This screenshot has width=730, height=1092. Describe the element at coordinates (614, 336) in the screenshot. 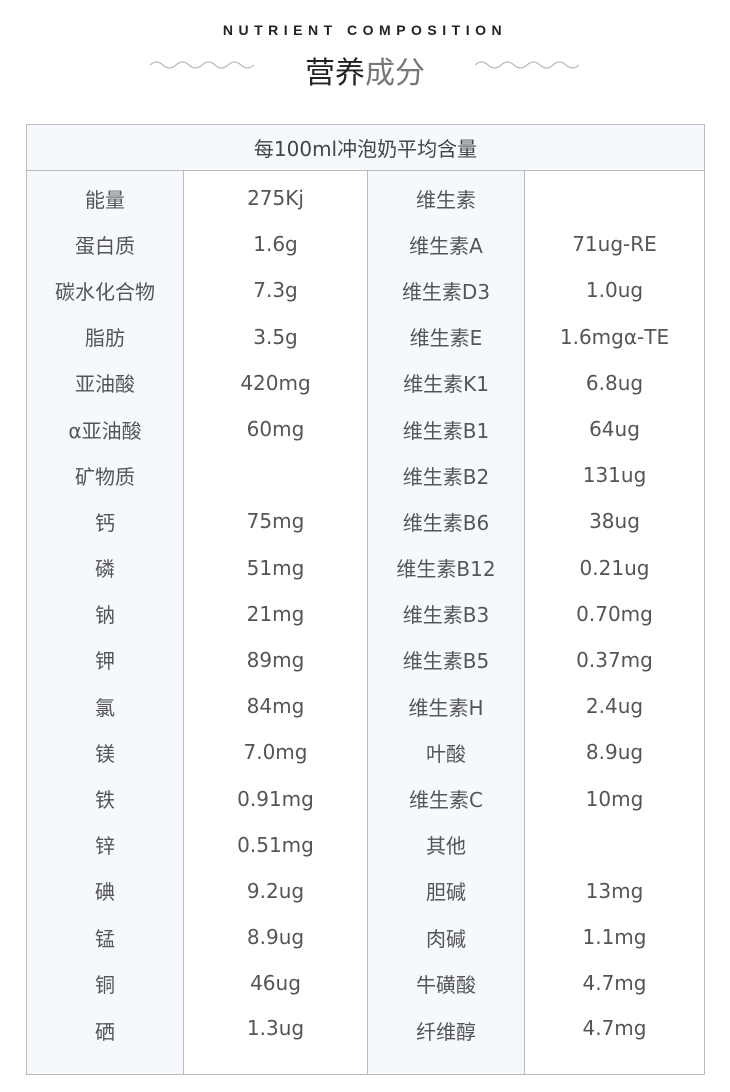

I see `vitamin-value: 1.6mgα-TE` at that location.